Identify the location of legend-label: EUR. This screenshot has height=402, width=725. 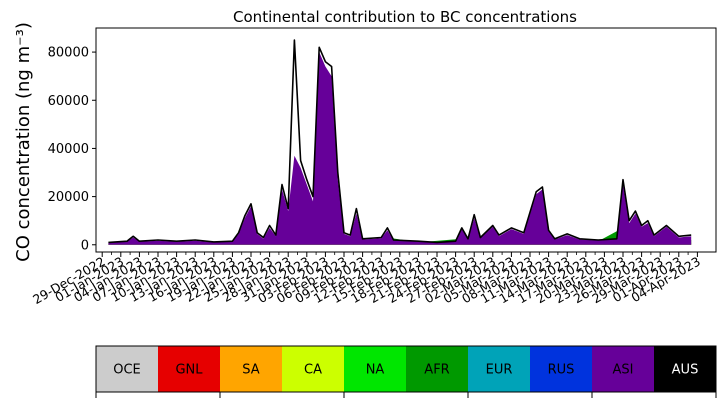
(499, 370).